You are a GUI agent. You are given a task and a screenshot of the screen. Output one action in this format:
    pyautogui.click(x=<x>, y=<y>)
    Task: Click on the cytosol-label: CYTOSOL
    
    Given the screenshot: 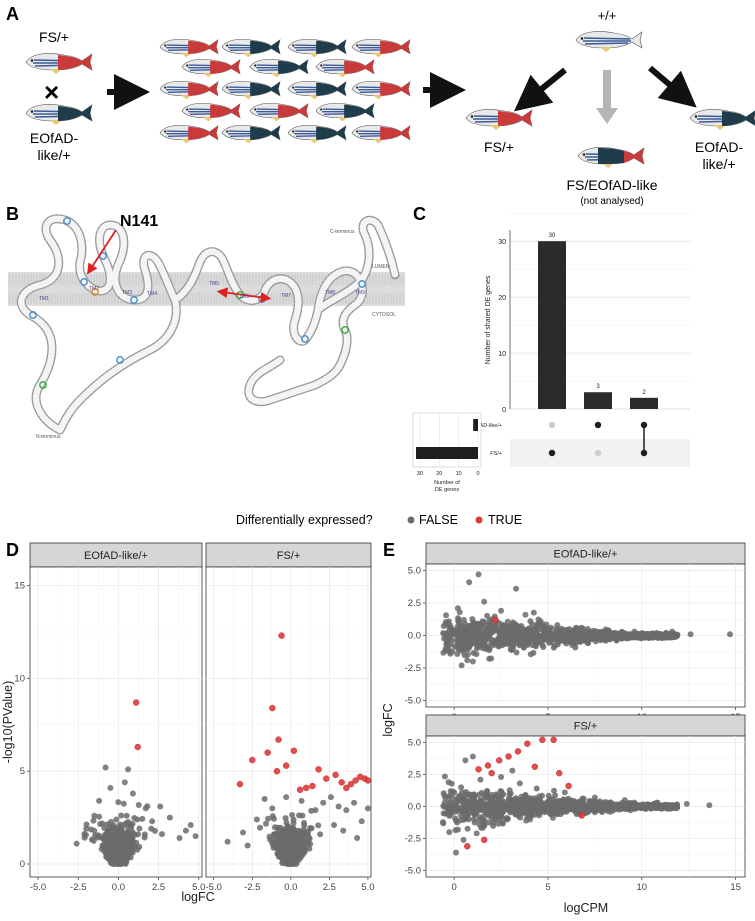 What is the action you would take?
    pyautogui.click(x=384, y=315)
    